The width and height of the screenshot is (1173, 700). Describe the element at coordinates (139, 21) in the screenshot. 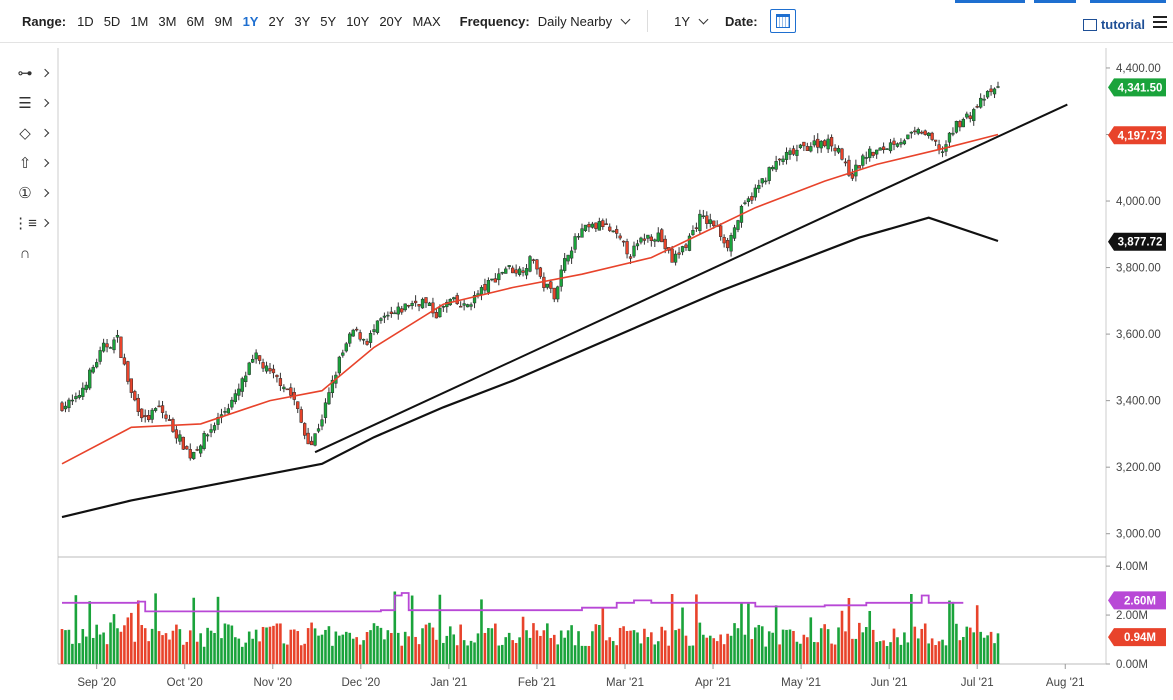

I see `range-option-1m: 1M` at that location.